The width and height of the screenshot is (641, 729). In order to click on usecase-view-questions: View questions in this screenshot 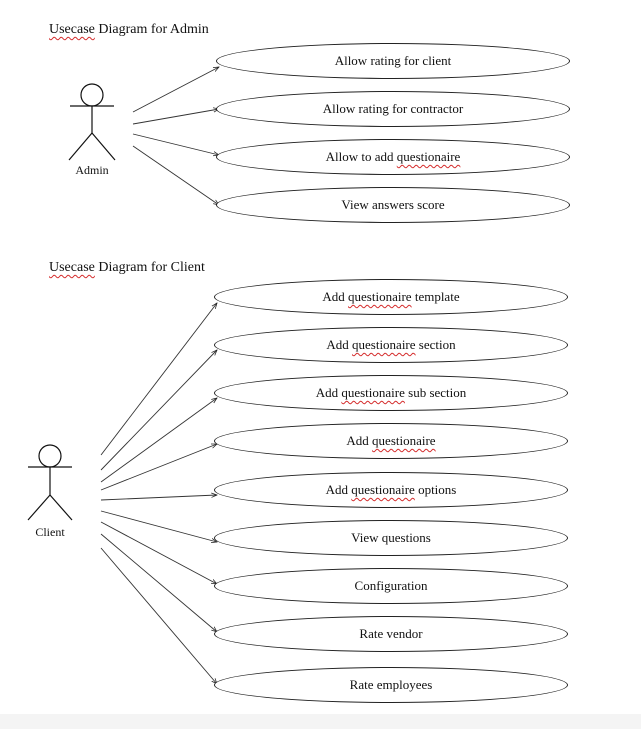, I will do `click(391, 538)`.